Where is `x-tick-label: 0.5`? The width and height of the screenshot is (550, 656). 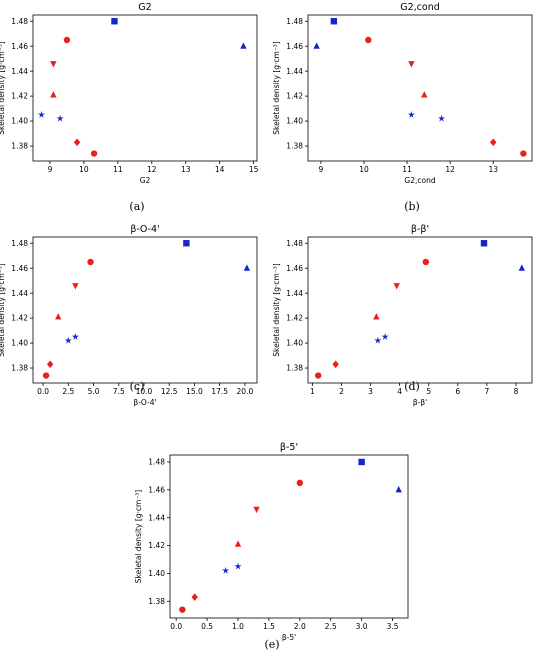 x-tick-label: 0.5 is located at coordinates (207, 626).